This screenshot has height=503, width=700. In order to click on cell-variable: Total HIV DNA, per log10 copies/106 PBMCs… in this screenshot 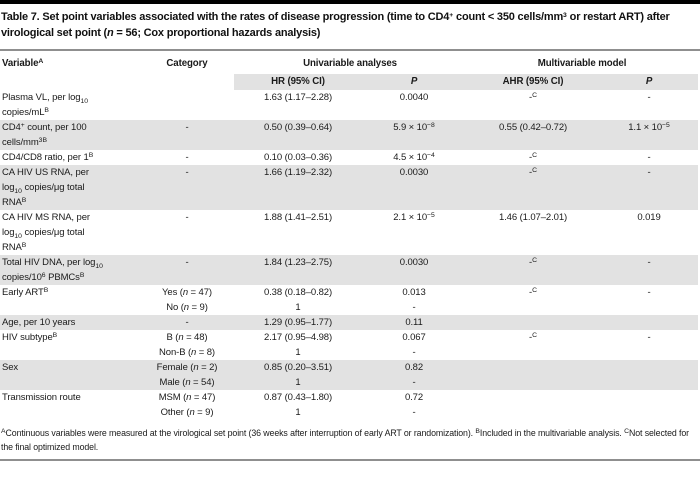, I will do `click(70, 270)`.